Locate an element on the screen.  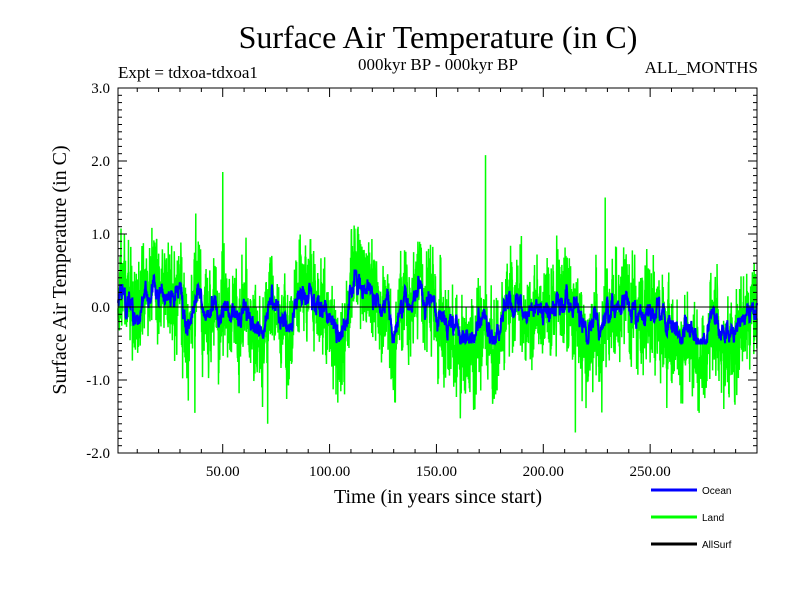
x-tick-label: 200.00 is located at coordinates (543, 472).